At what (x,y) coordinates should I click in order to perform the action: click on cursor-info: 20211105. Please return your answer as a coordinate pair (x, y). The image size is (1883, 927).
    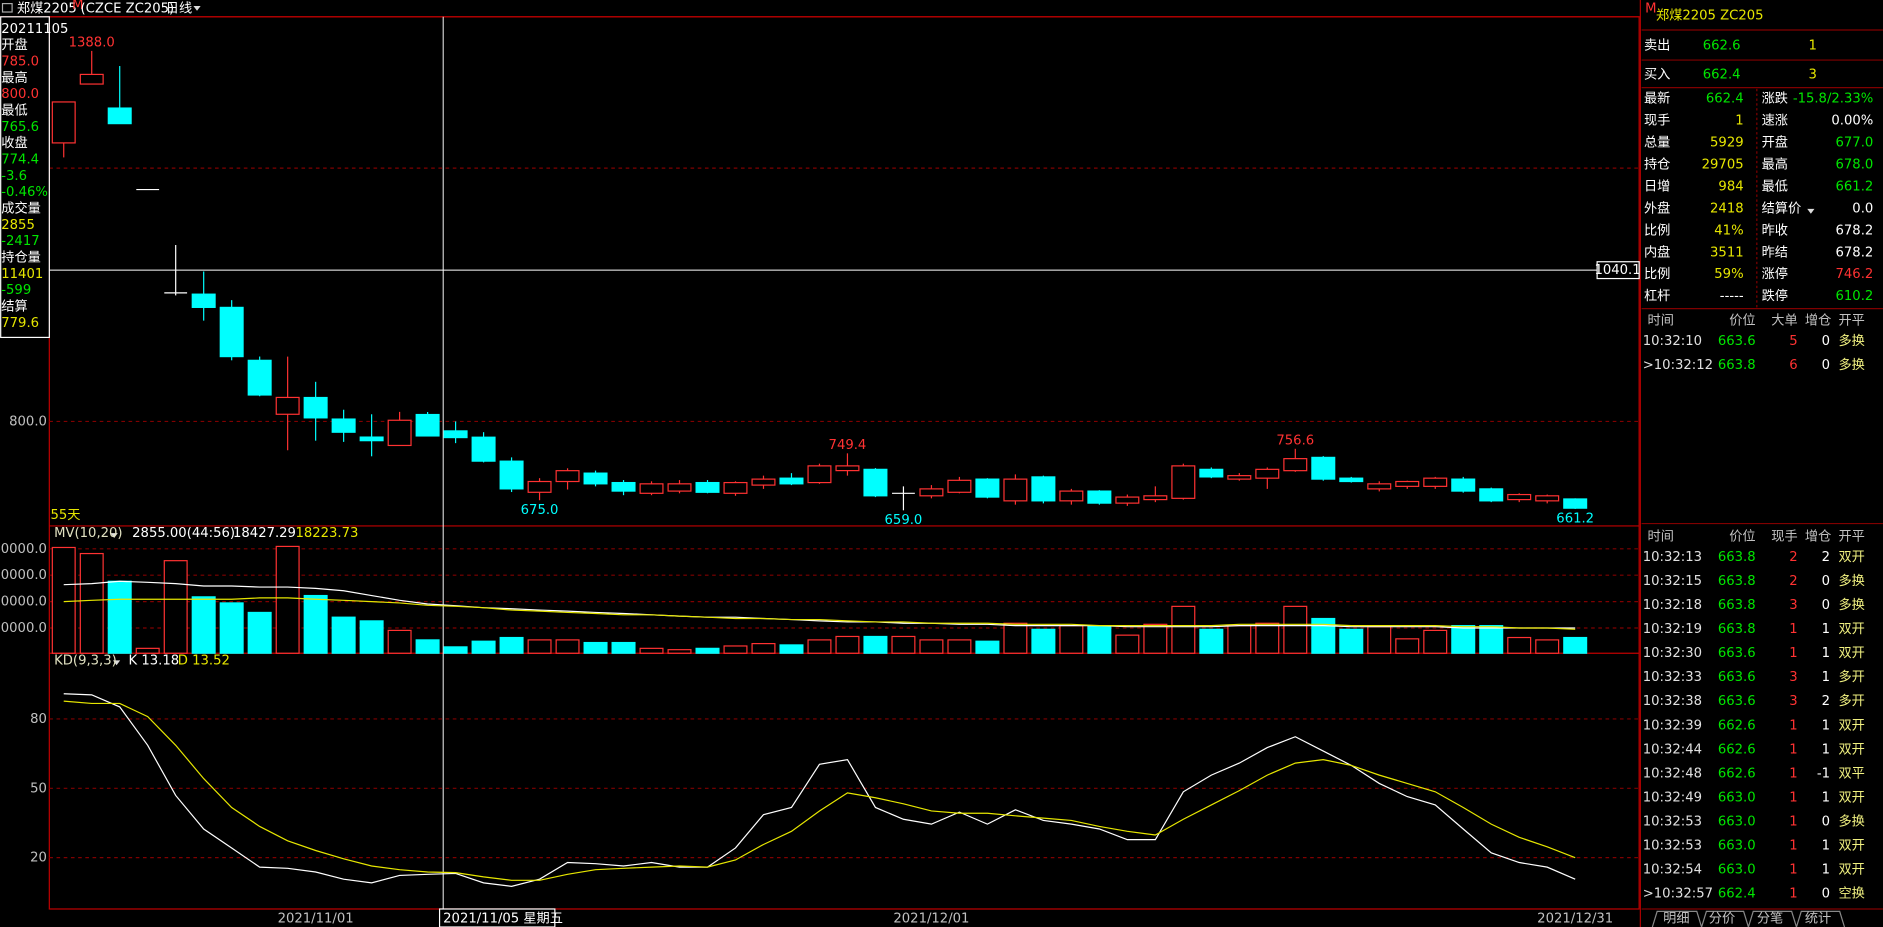
    Looking at the image, I should click on (34, 29).